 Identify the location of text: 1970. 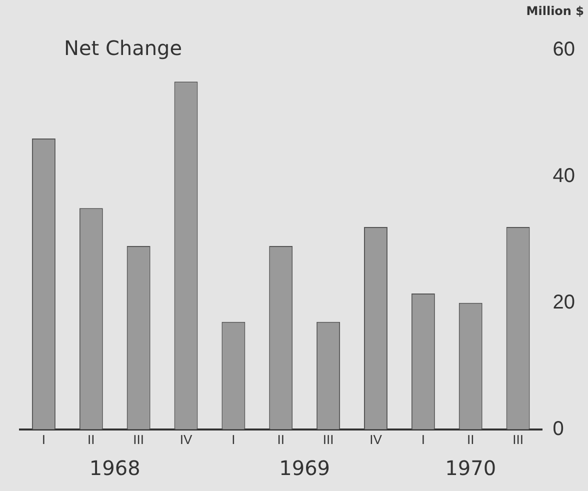
(470, 468).